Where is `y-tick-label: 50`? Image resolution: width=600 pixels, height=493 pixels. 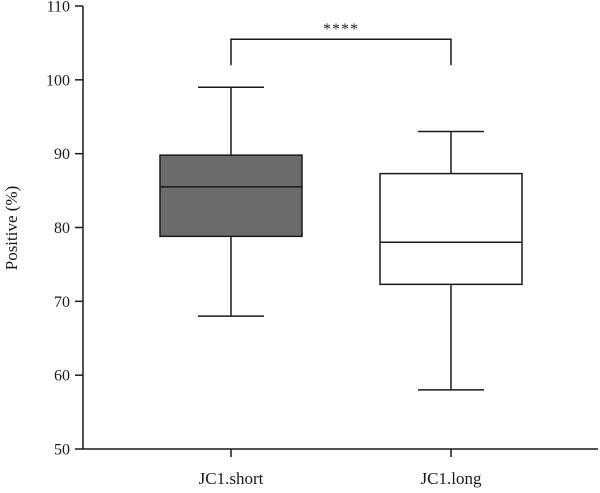 y-tick-label: 50 is located at coordinates (62, 450).